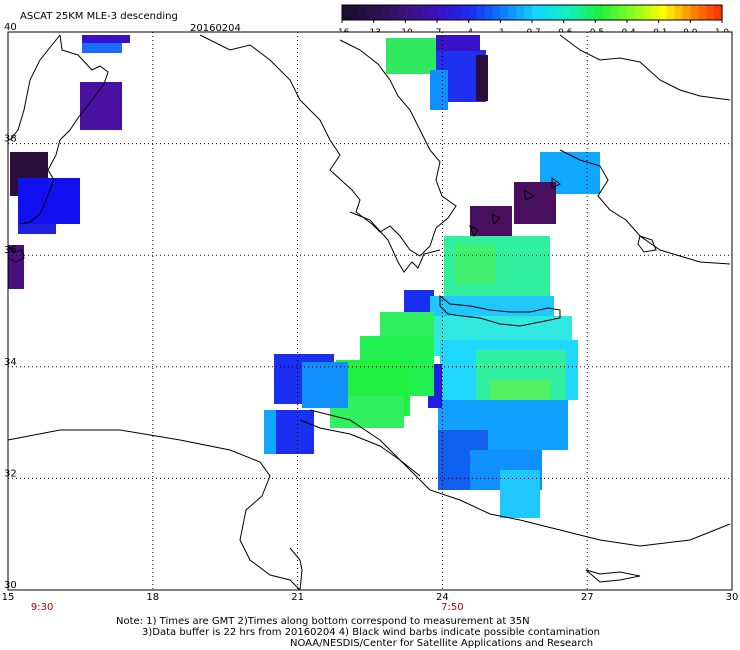 Image resolution: width=740 pixels, height=650 pixels. I want to click on y-axis-labels: 30 32 34 36 38 40, so click(10, 306).